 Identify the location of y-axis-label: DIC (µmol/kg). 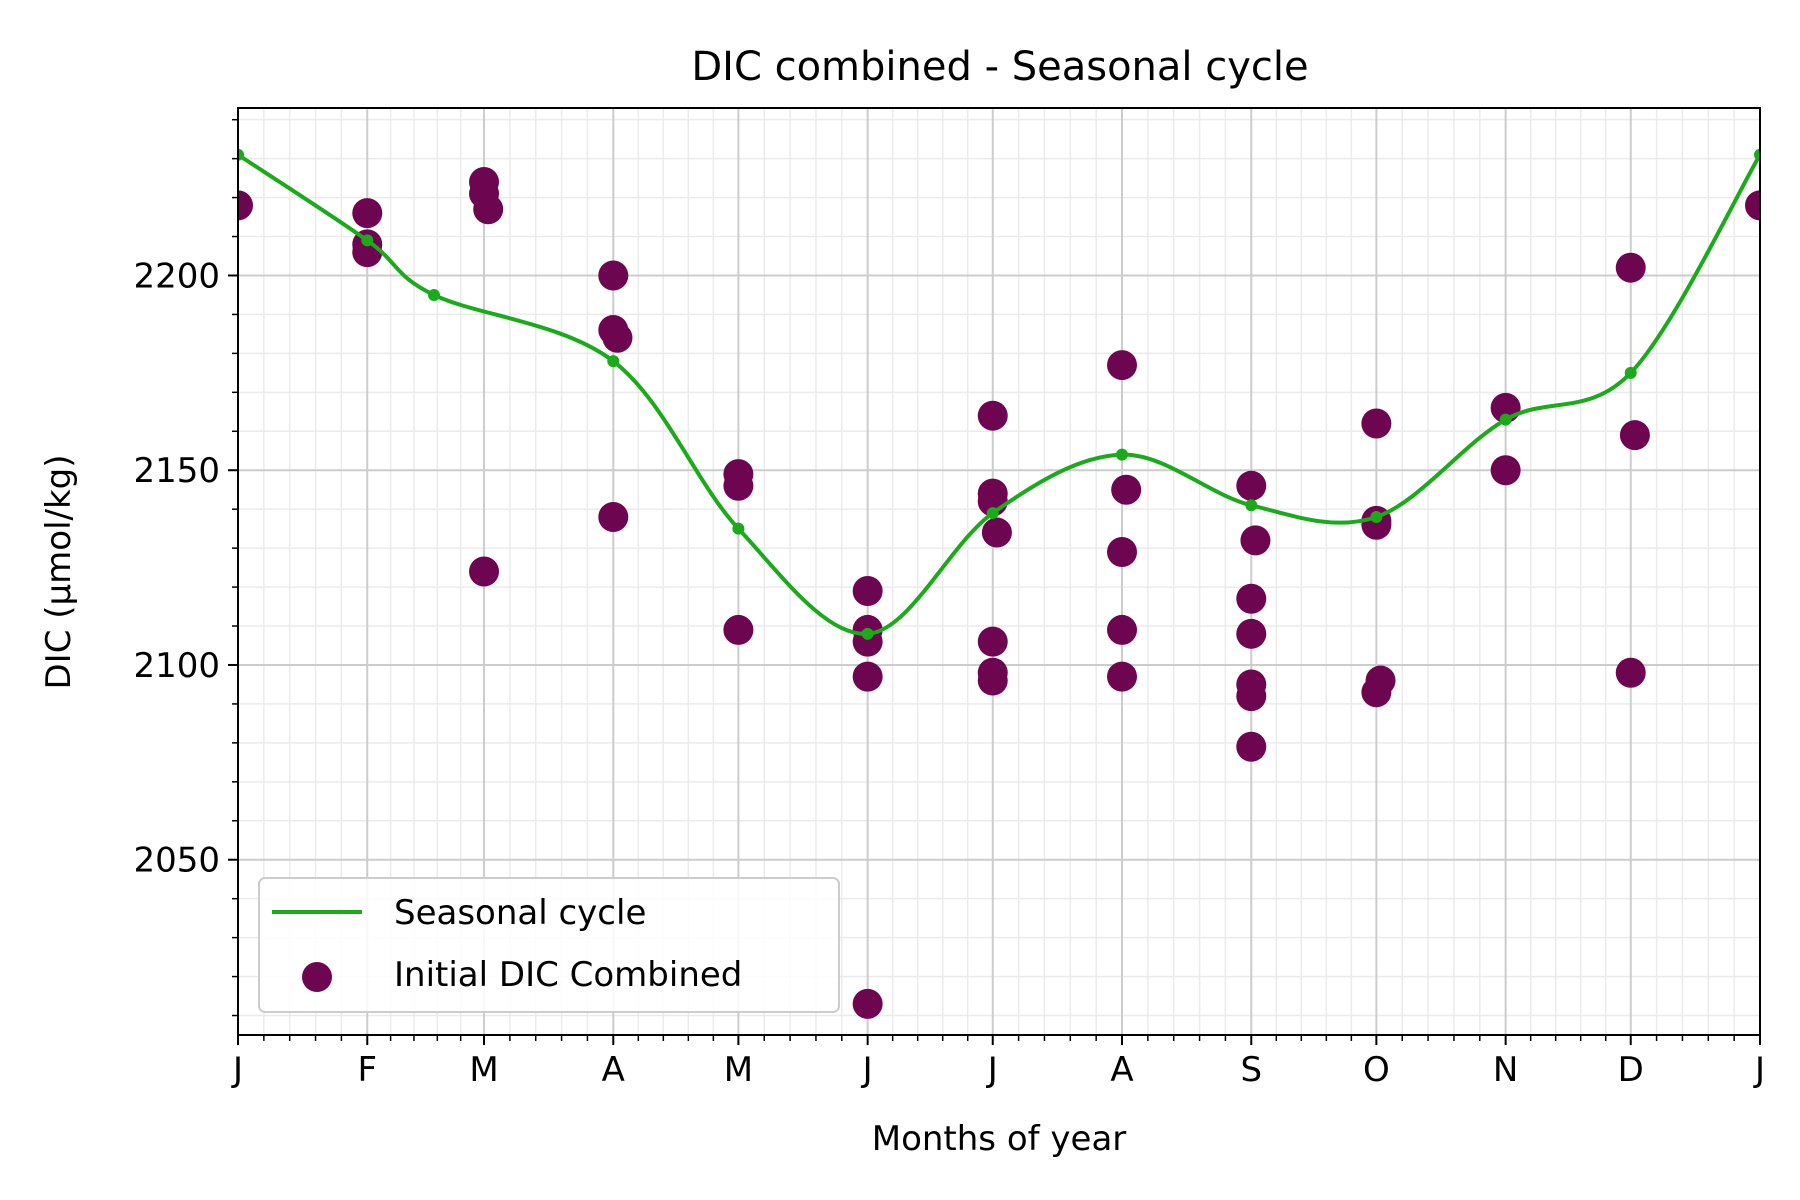
(59, 571).